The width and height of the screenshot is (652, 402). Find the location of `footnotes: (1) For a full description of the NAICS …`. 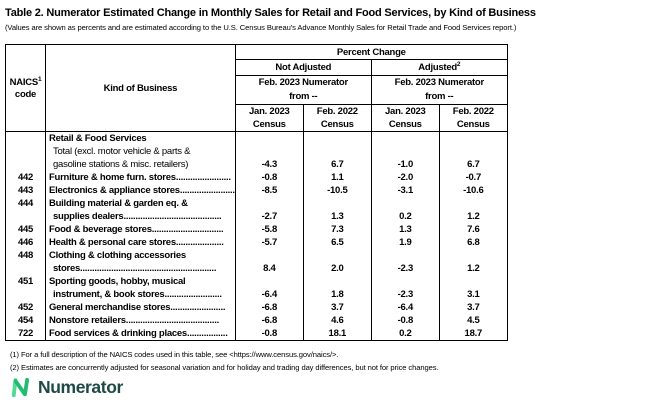

footnotes: (1) For a full description of the NAICS … is located at coordinates (331, 361).